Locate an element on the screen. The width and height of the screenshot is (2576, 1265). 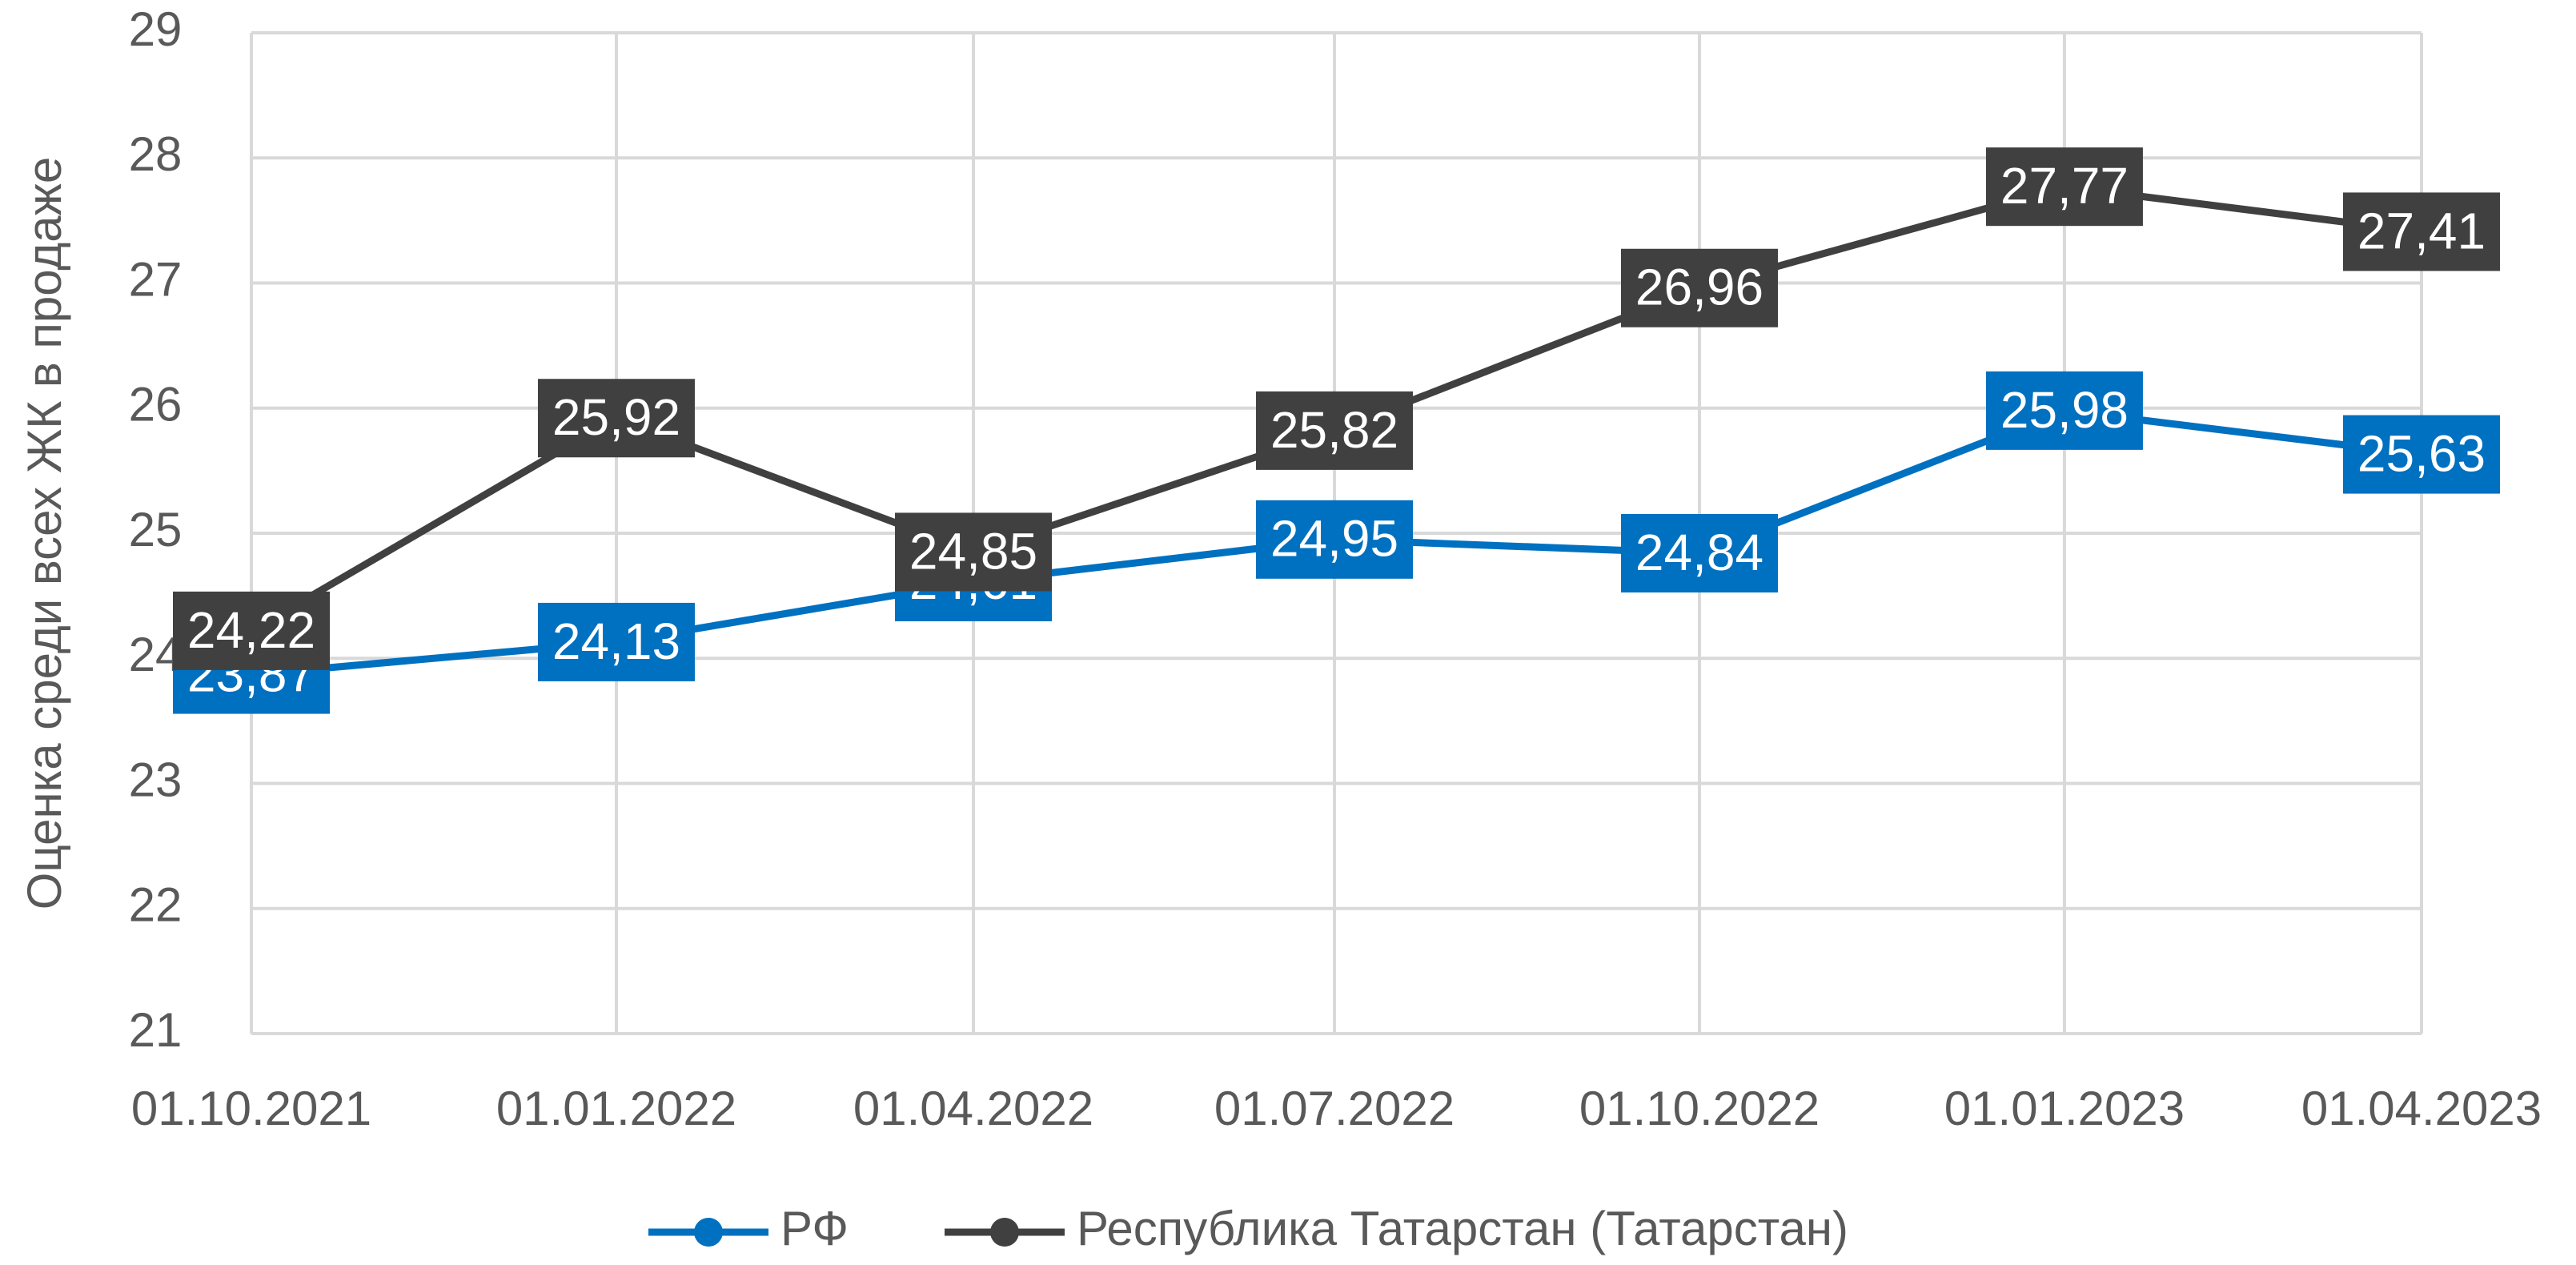
x-tick-label: 01.07.2022 is located at coordinates (1335, 1108).